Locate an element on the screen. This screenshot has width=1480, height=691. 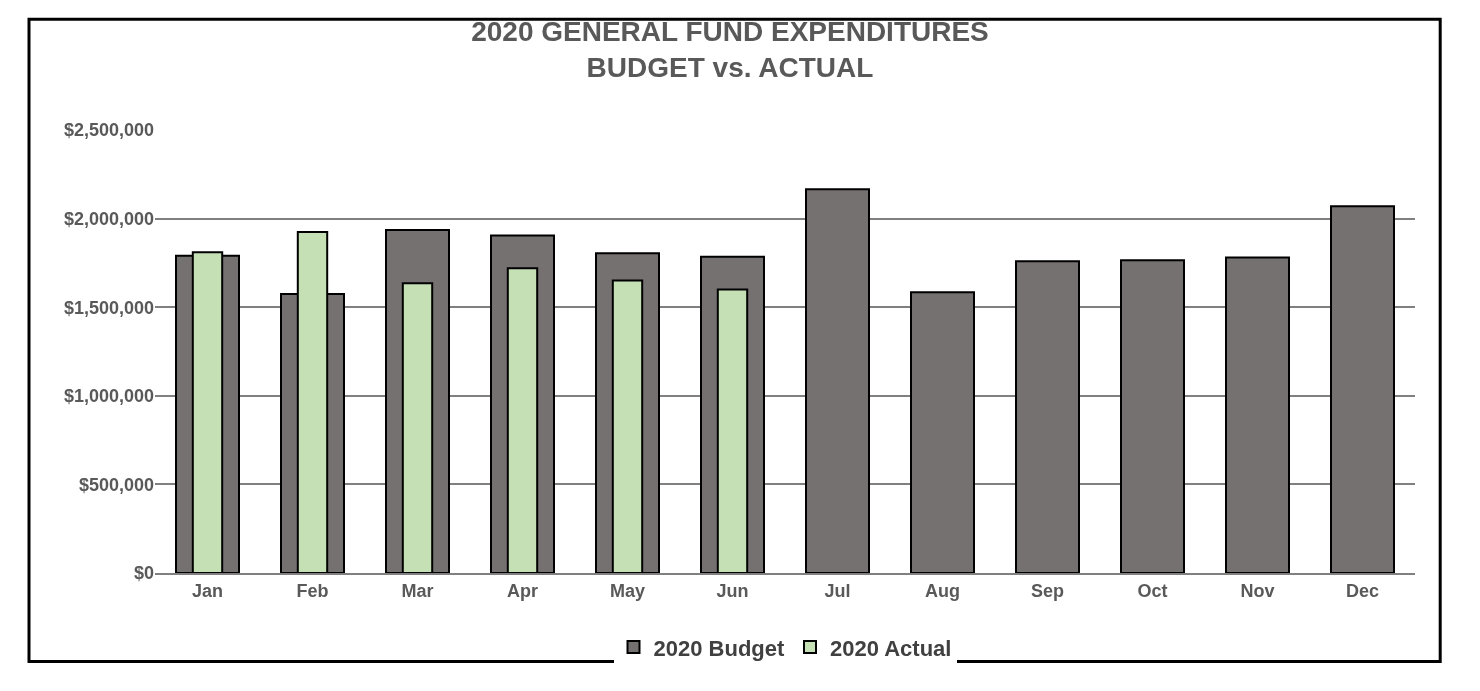
y-tick-label: $500,000 is located at coordinates (116, 484).